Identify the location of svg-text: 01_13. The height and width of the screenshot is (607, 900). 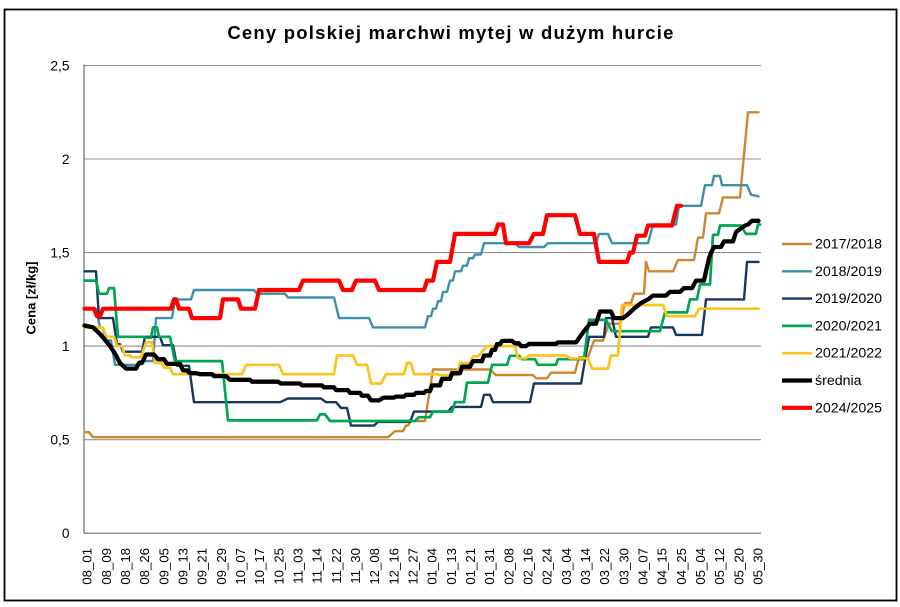
(451, 566).